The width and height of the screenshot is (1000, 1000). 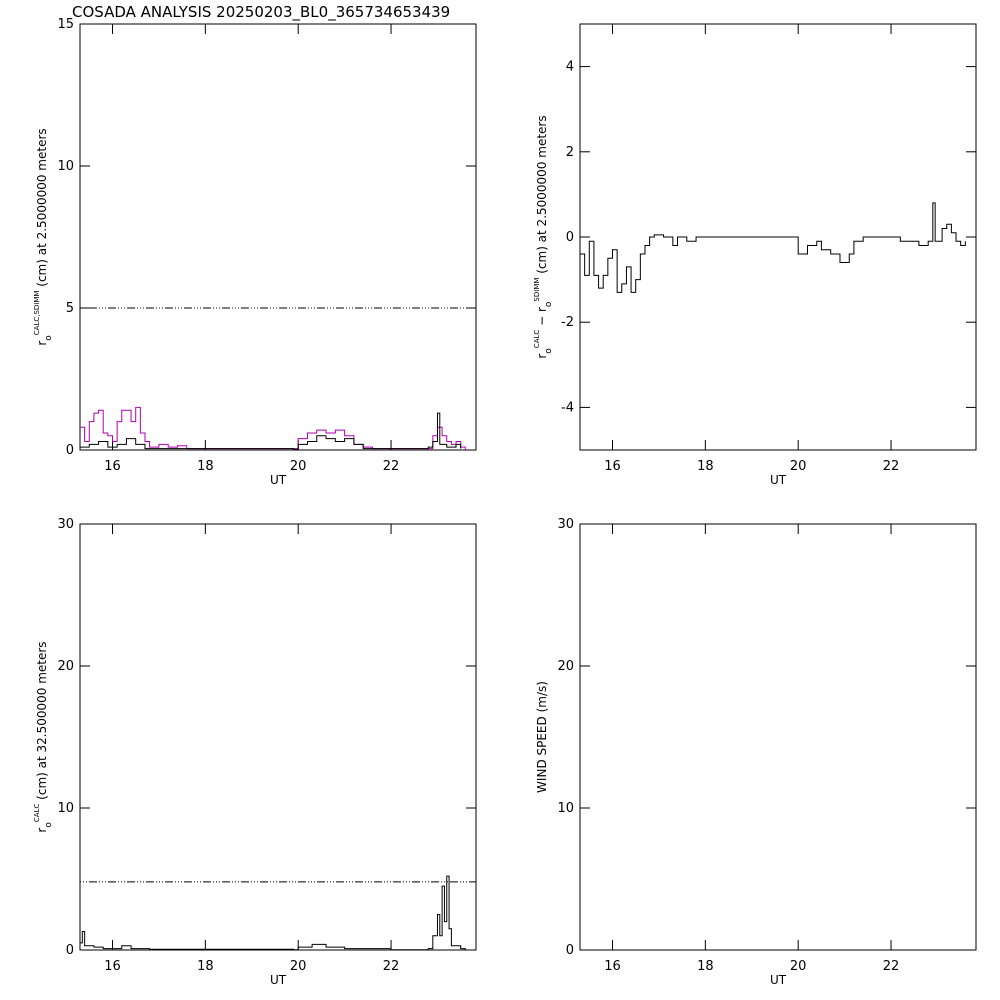 I want to click on y-axis-label-part: (cm) at 32.500000 meters, so click(x=42, y=722).